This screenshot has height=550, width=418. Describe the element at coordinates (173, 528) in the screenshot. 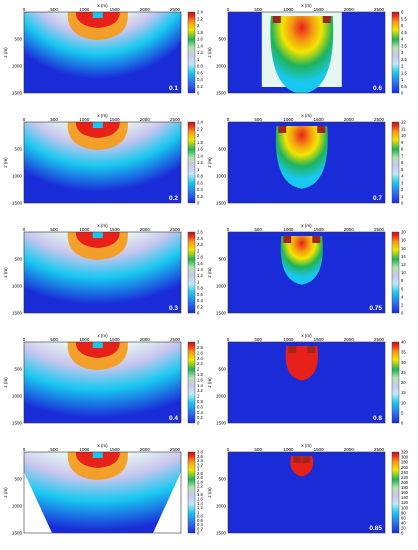

I see `panel-label: 0.5` at that location.